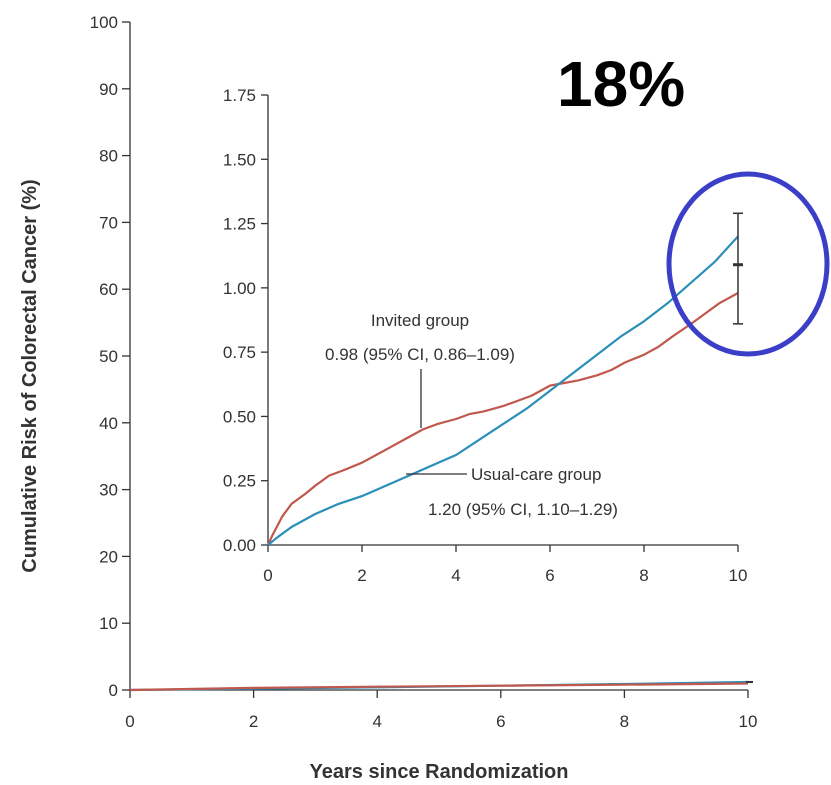 This screenshot has width=831, height=785. I want to click on inset-x-tick-label: 6, so click(549, 575).